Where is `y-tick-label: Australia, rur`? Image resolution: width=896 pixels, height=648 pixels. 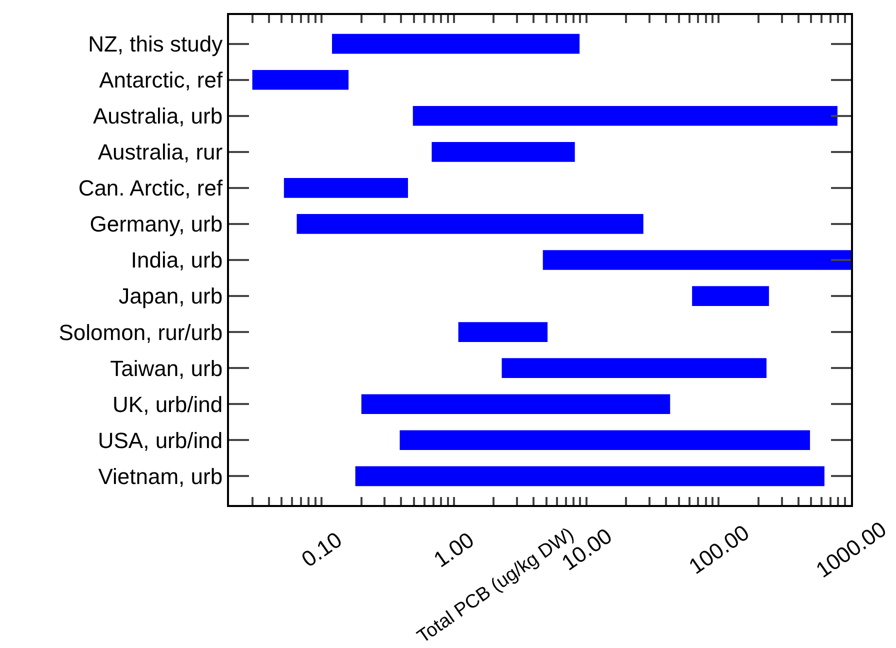 y-tick-label: Australia, rur is located at coordinates (160, 152).